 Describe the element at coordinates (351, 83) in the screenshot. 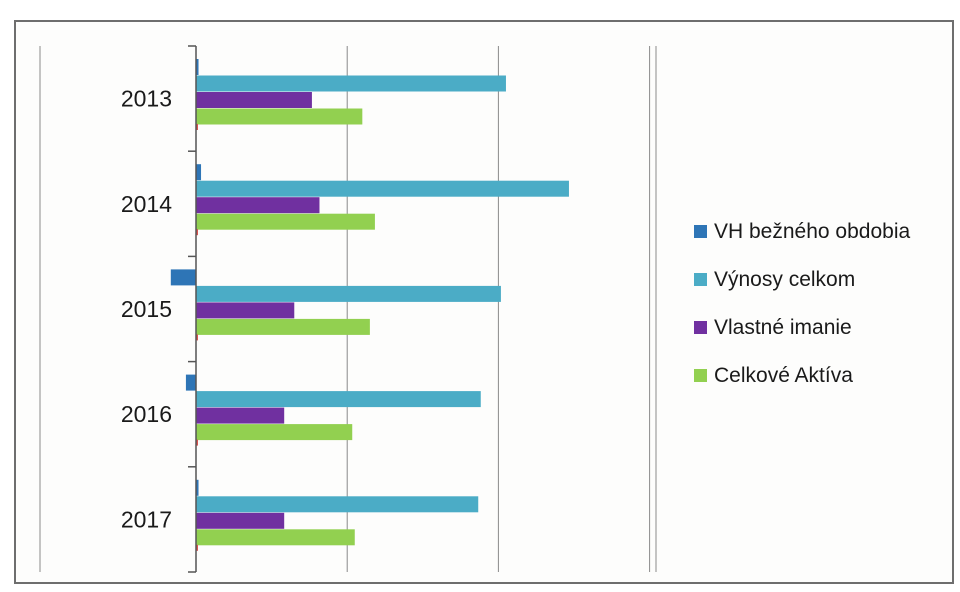

I see `bar-2013-s1` at that location.